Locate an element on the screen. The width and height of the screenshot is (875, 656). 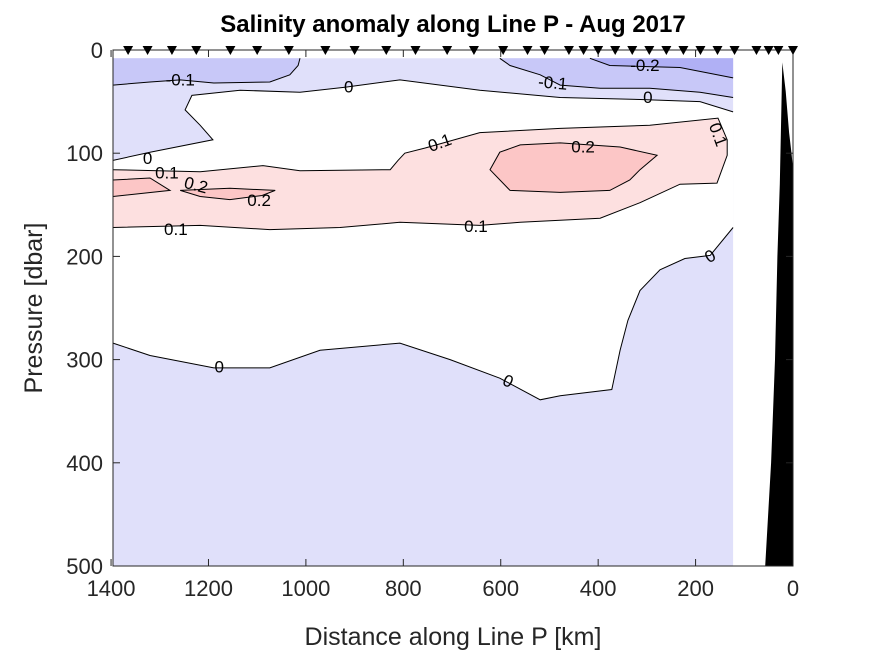
chart-title: Salinity anomaly along Line P - Aug 2017 is located at coordinates (452, 24).